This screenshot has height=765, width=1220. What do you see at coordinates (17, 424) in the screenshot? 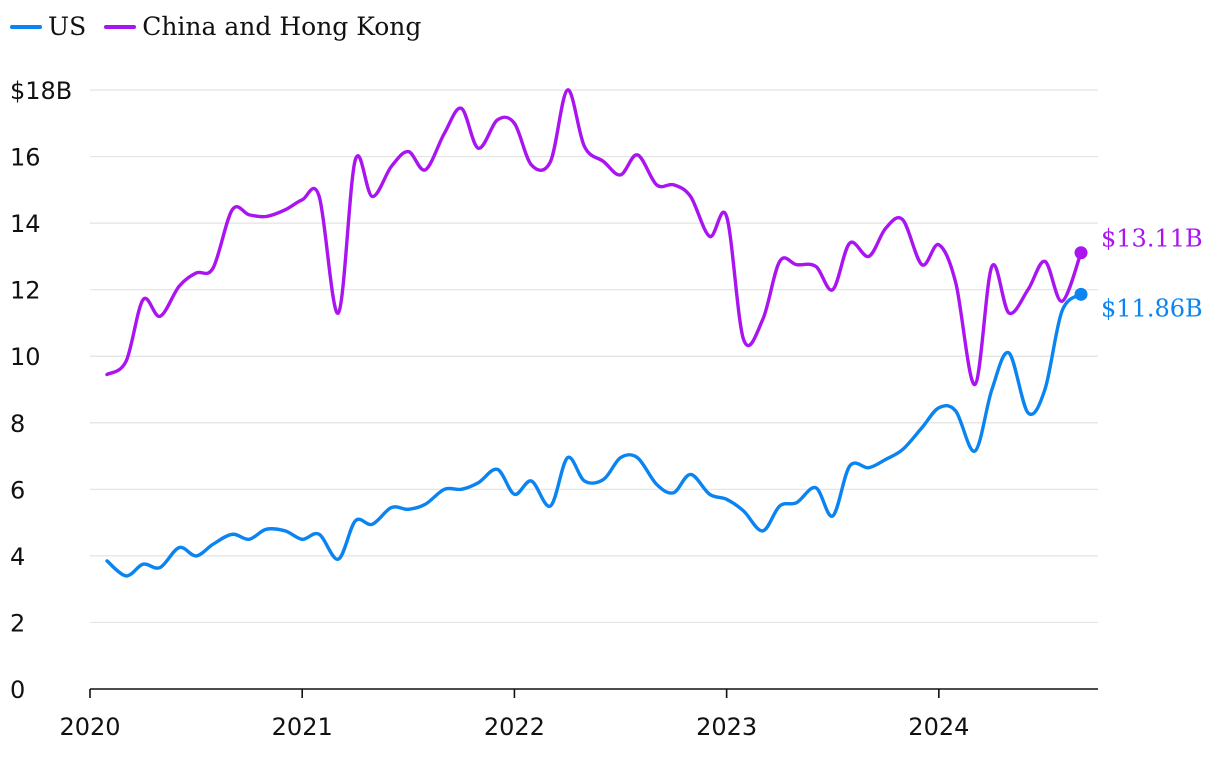
I see `y-tick-label-8: 8` at bounding box center [17, 424].